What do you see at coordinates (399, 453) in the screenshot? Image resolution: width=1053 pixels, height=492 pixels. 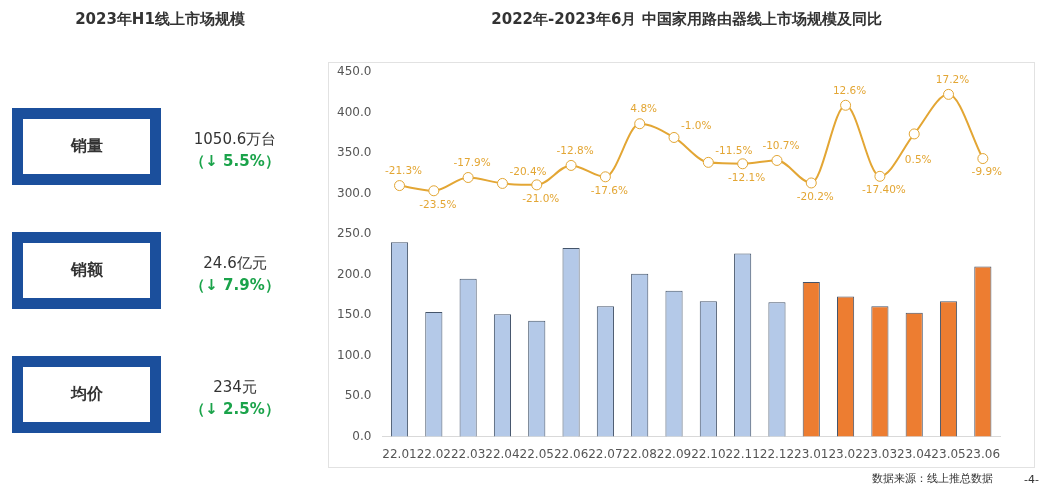 I see `x-tick-label: 22.01` at bounding box center [399, 453].